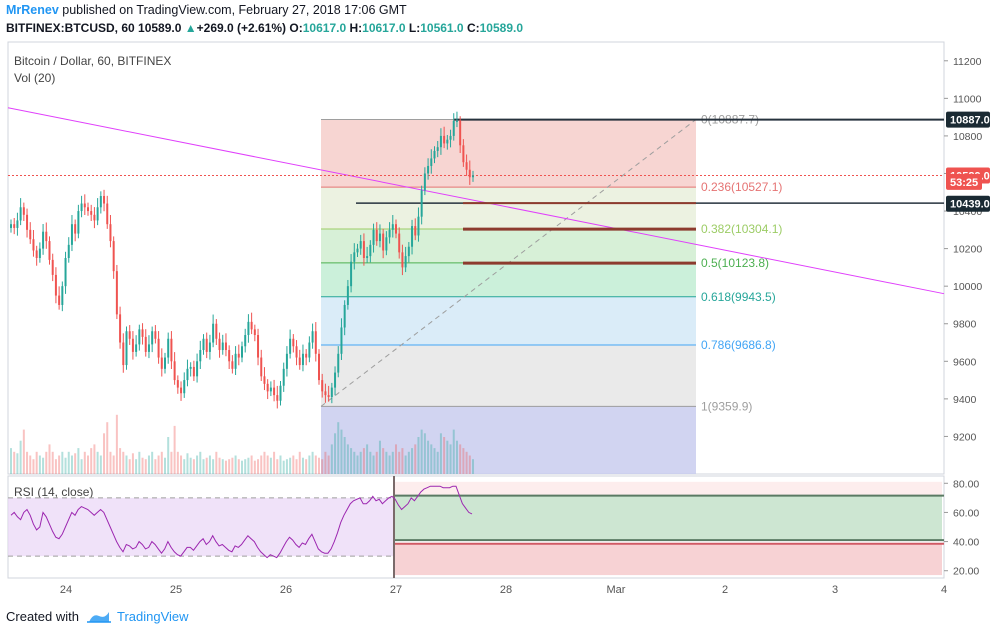 Image resolution: width=1002 pixels, height=635 pixels. I want to click on fib-level-label: 0.786(9686.8), so click(738, 345).